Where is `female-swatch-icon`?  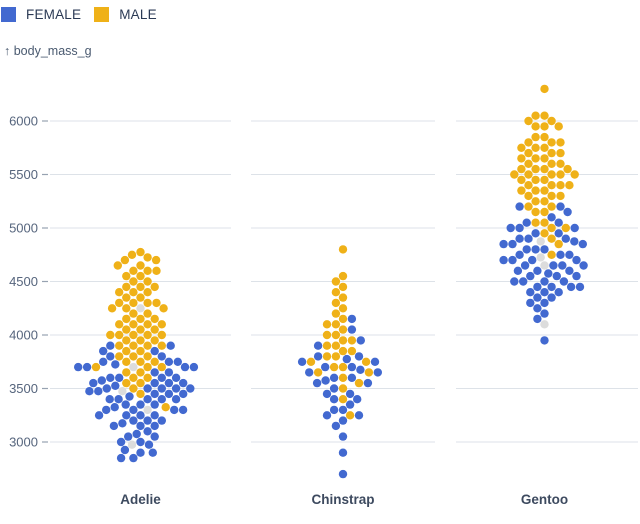 female-swatch-icon is located at coordinates (8, 14).